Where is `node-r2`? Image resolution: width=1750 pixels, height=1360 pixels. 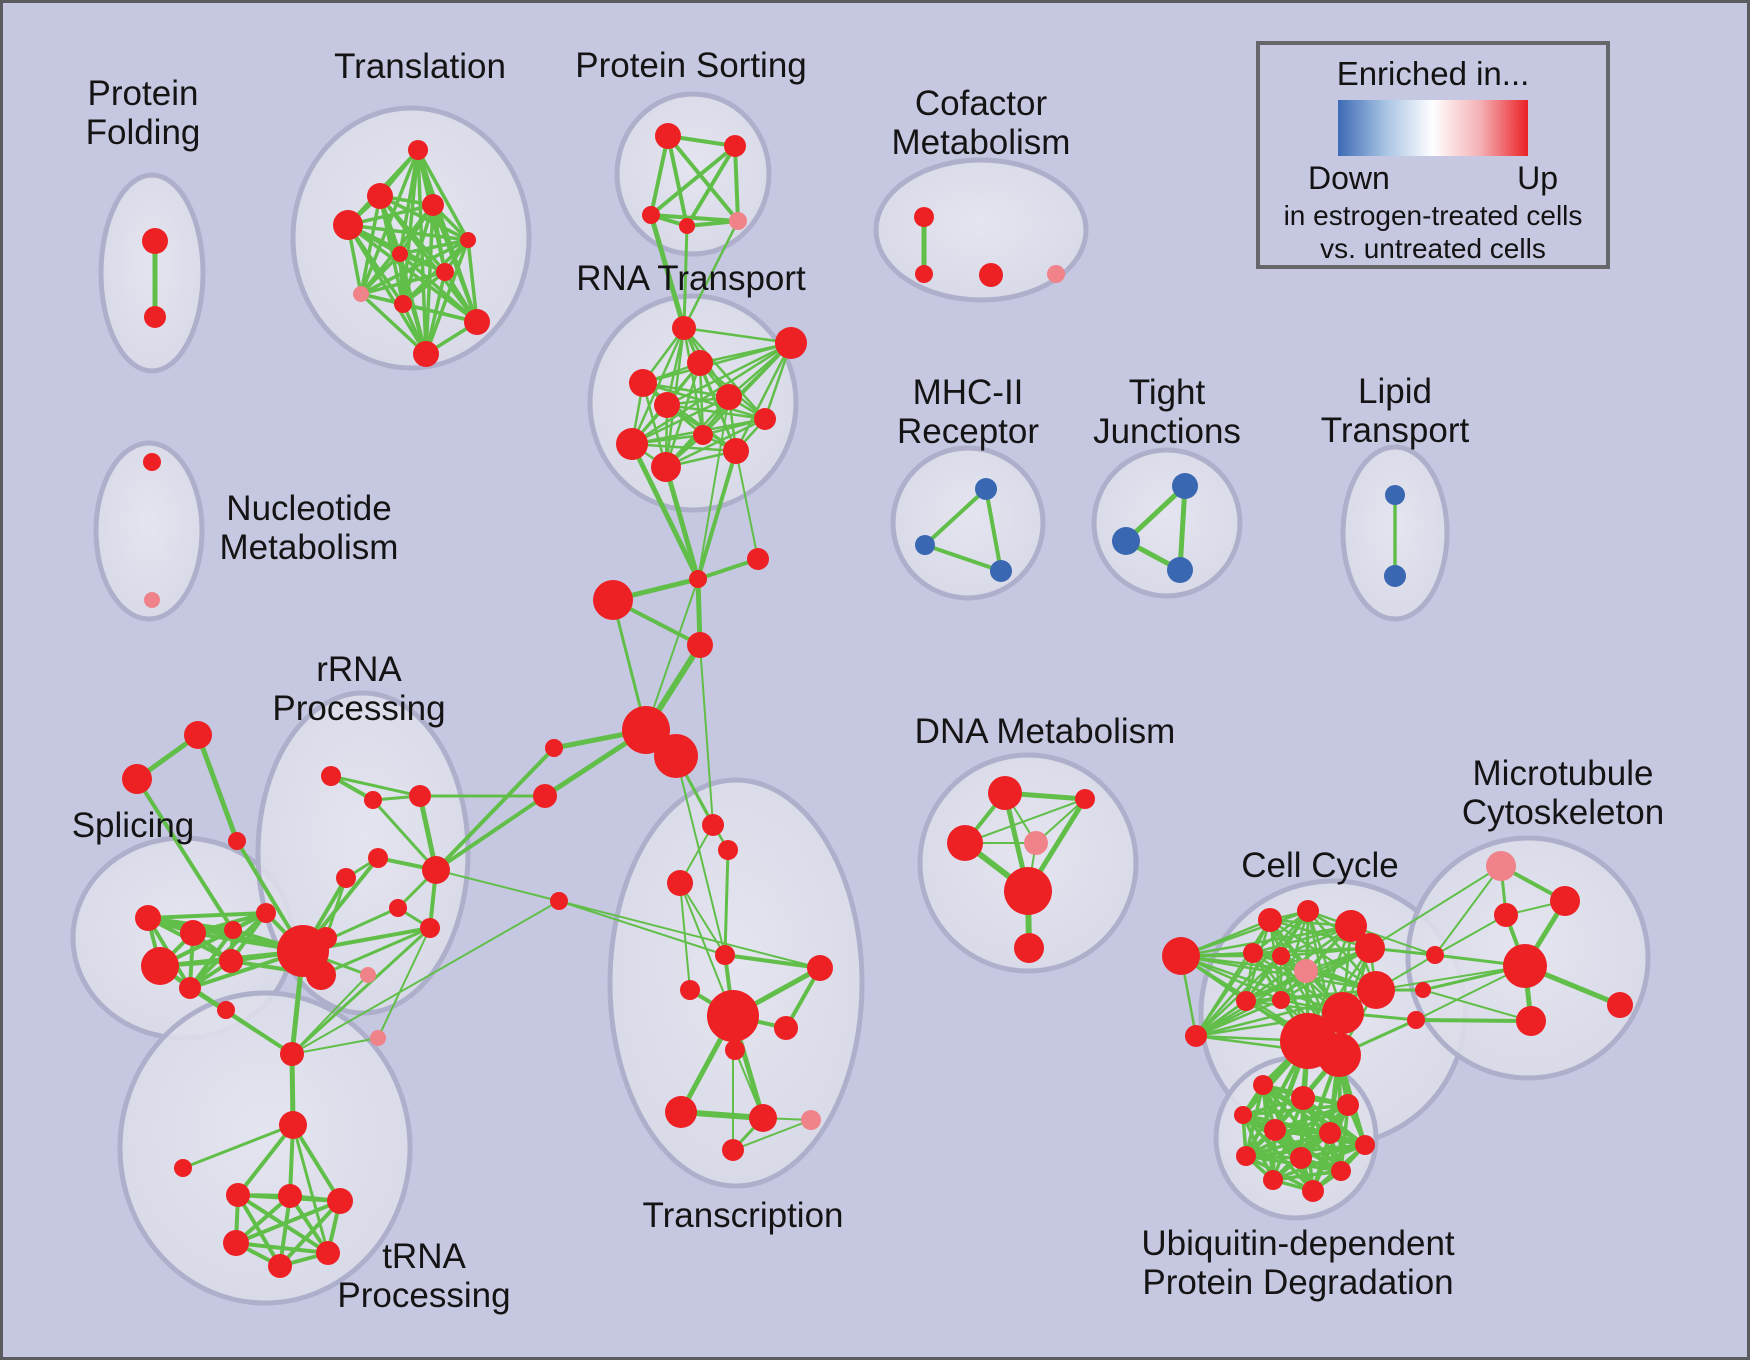
node-r2 is located at coordinates (791, 343).